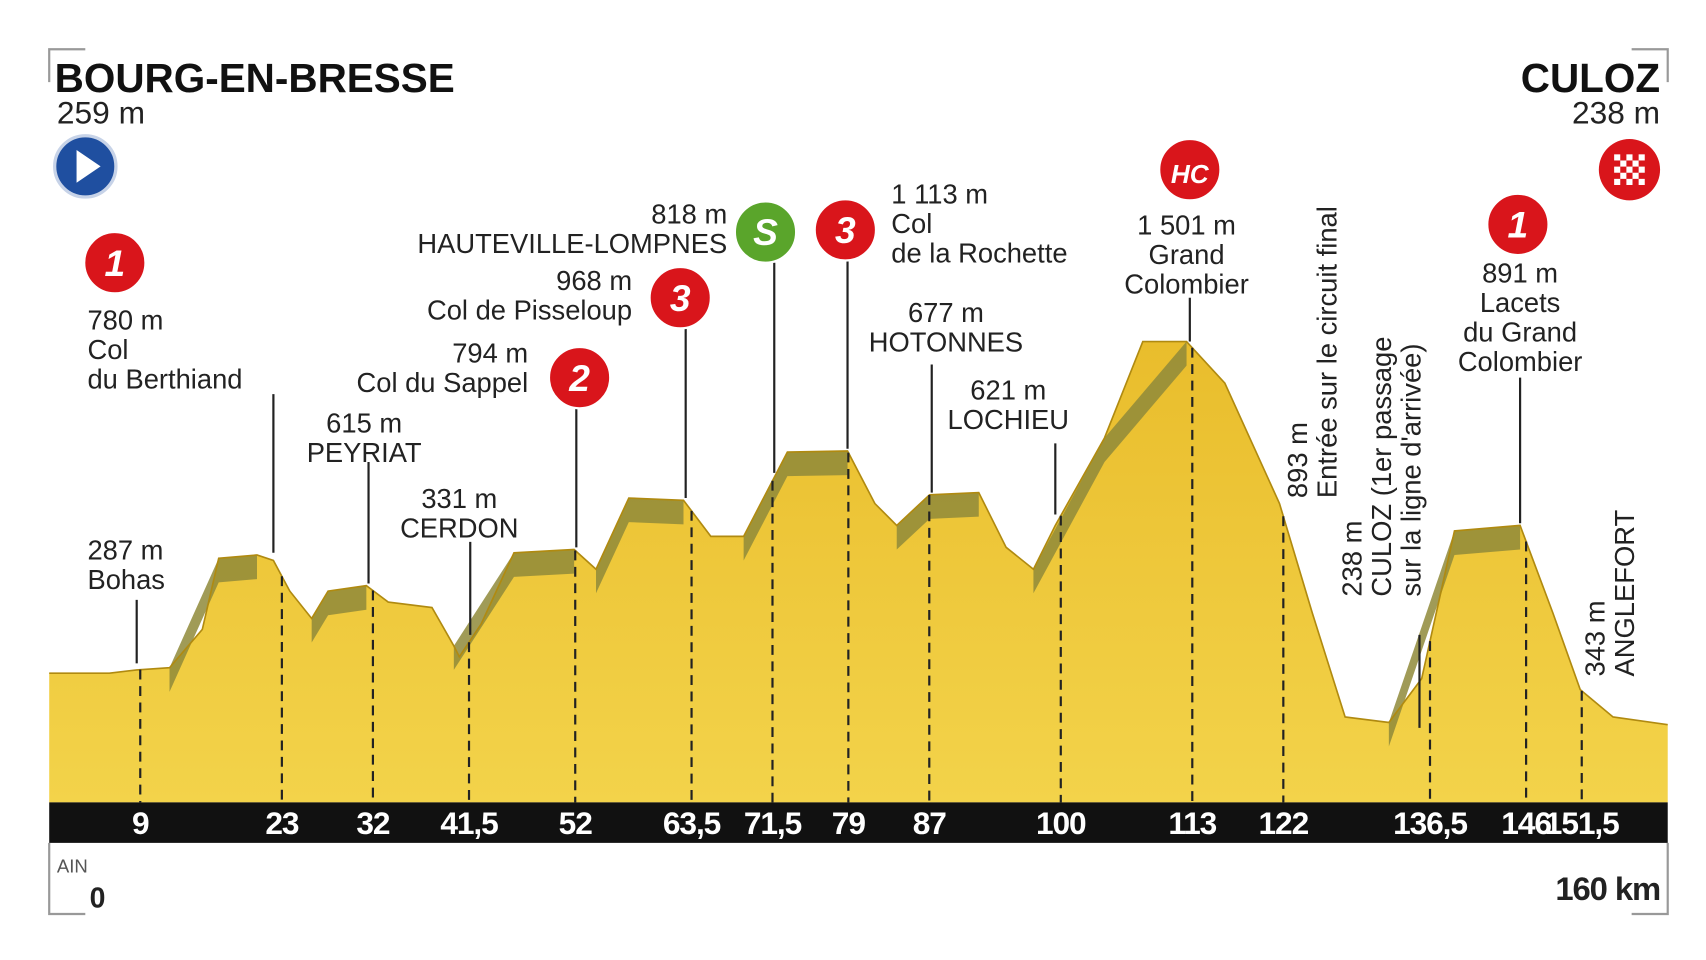  I want to click on category-text: HC, so click(1190, 174).